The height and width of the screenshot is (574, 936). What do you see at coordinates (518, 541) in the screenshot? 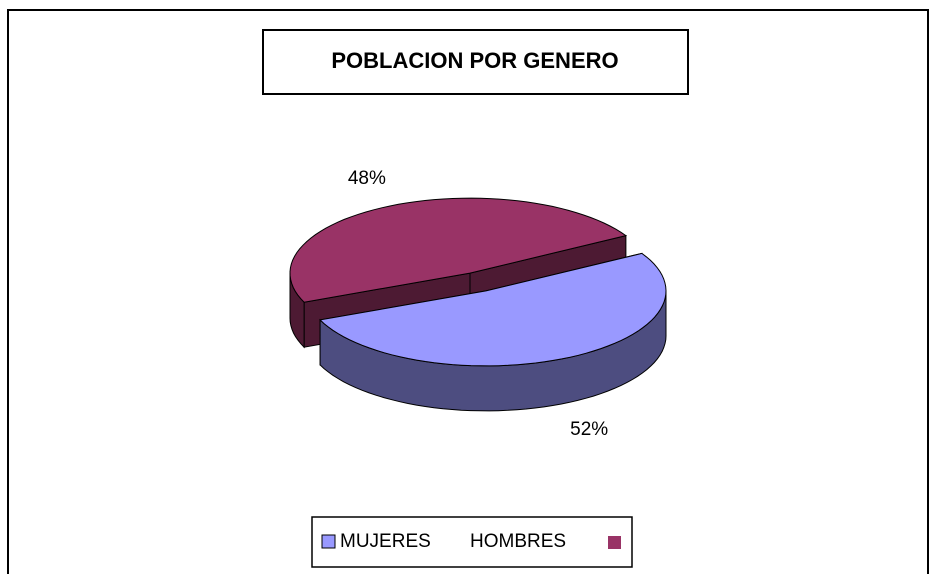
I see `legend-label: HOMBRES` at bounding box center [518, 541].